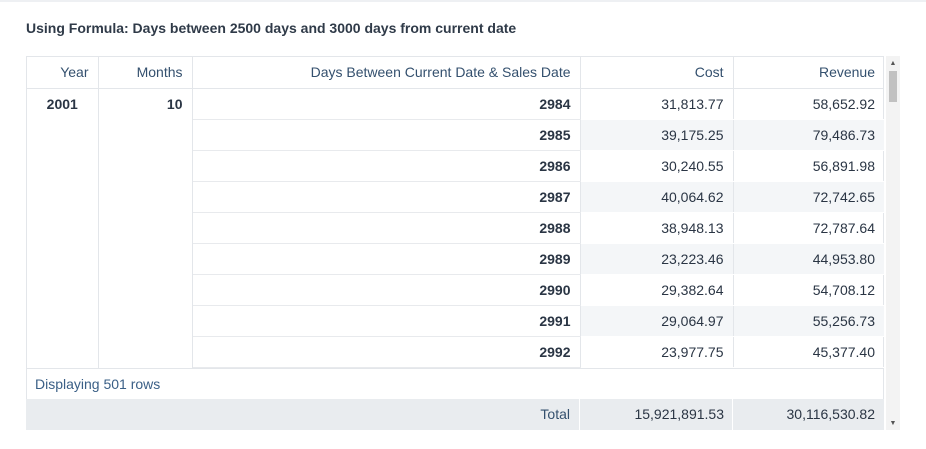 This screenshot has width=926, height=449. I want to click on total-revenue: 30,116,530.82, so click(831, 414).